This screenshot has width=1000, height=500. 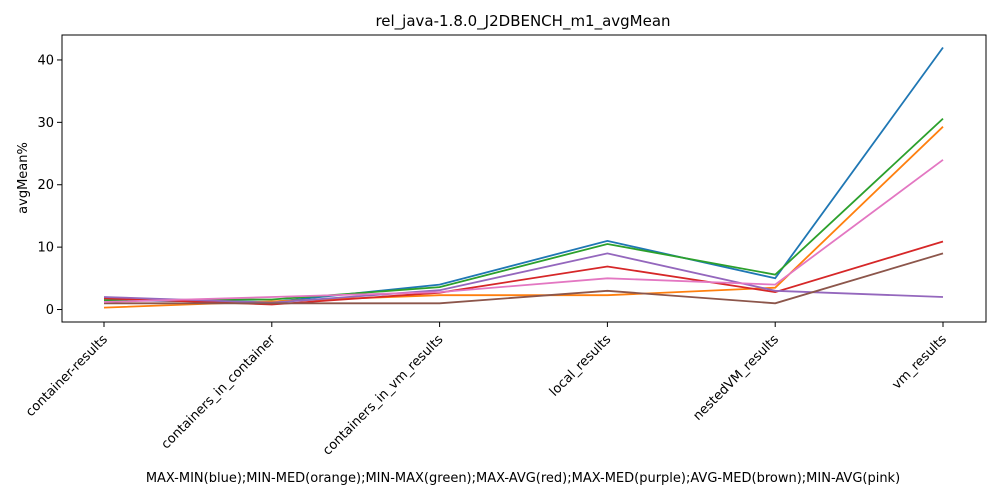 What do you see at coordinates (383, 395) in the screenshot?
I see `x-tick-label: containers_in_vm_results` at bounding box center [383, 395].